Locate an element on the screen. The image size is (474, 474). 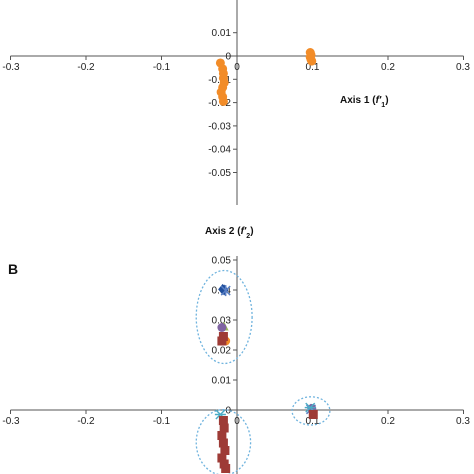
y-tick-label: -0.04 is located at coordinates (219, 150).